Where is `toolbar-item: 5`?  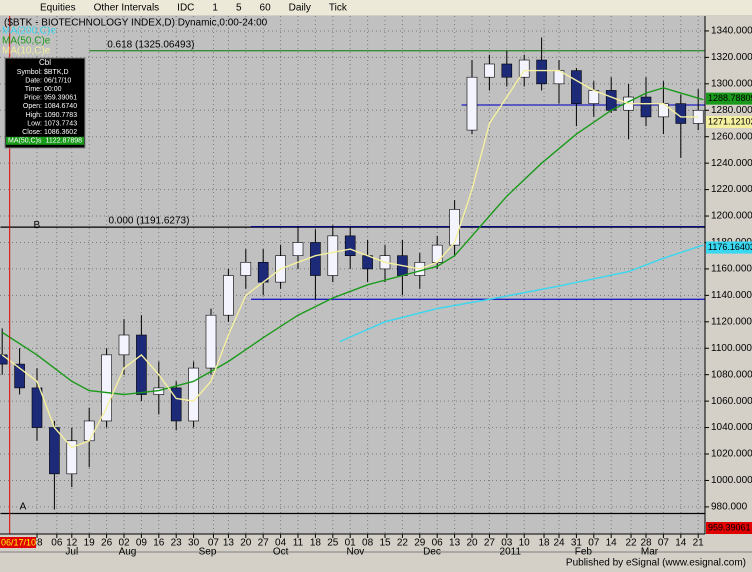 toolbar-item: 5 is located at coordinates (239, 8).